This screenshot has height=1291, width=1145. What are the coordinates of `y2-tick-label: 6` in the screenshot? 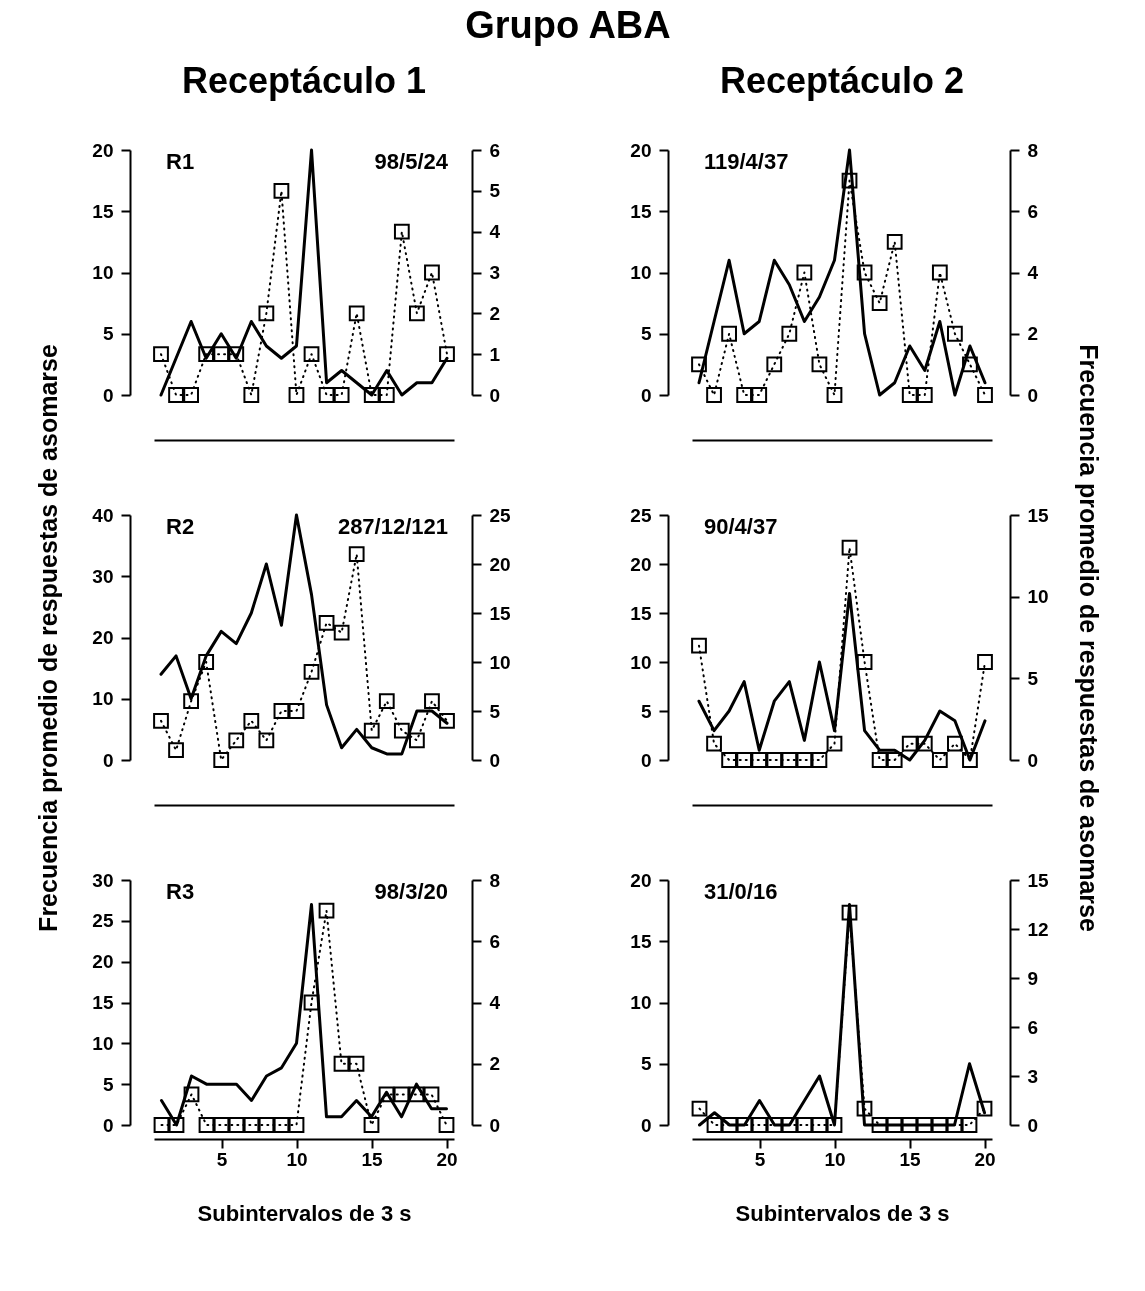 It's located at (495, 941).